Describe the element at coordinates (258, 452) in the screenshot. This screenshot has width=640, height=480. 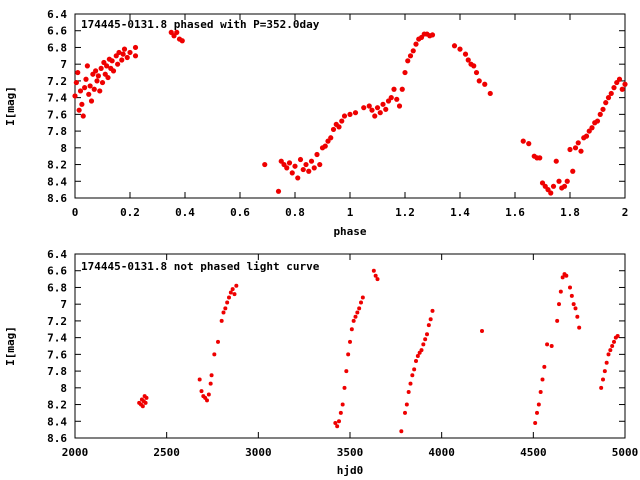
I see `unphased-x-tick-label: 3000` at that location.